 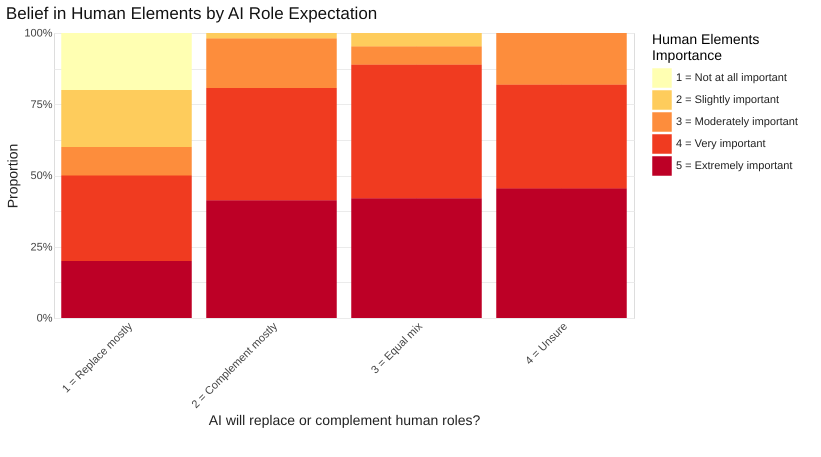 What do you see at coordinates (41, 247) in the screenshot?
I see `y-tick-label: 25%` at bounding box center [41, 247].